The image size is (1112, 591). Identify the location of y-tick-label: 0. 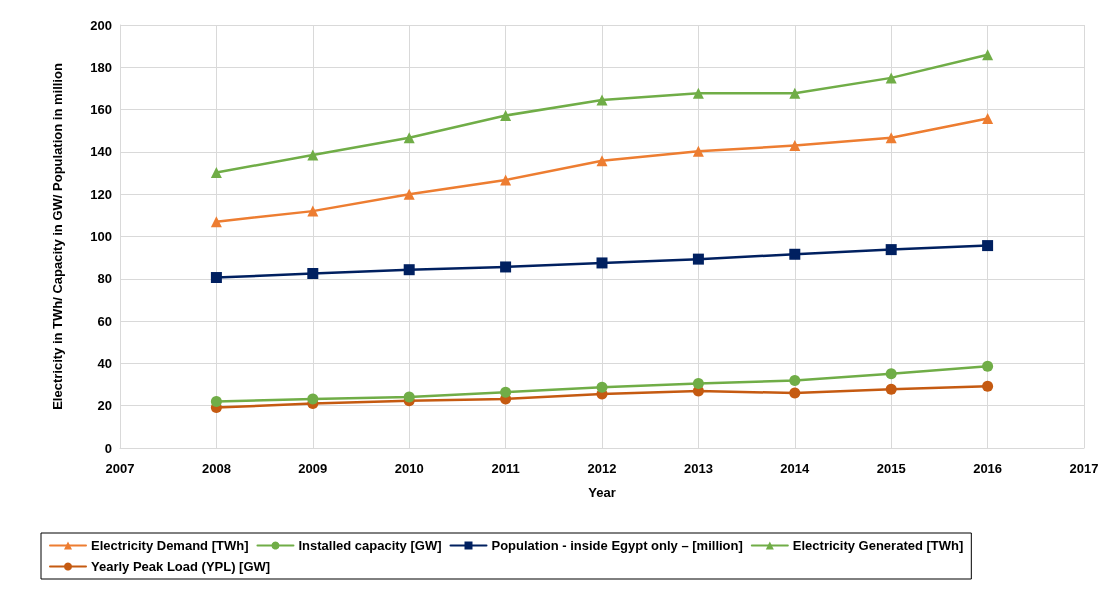
(108, 448).